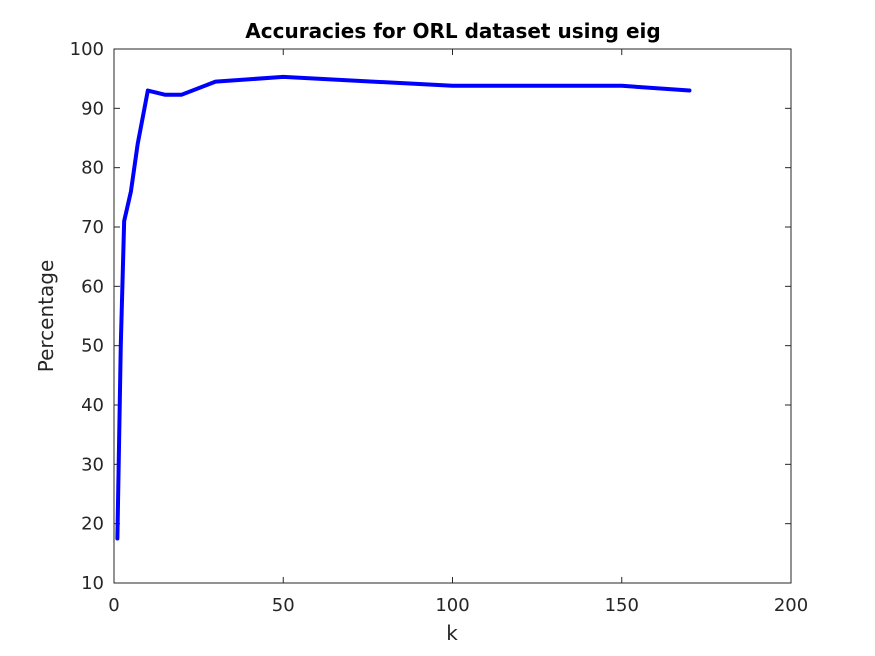  What do you see at coordinates (452, 605) in the screenshot?
I see `x-tick-label: 100` at bounding box center [452, 605].